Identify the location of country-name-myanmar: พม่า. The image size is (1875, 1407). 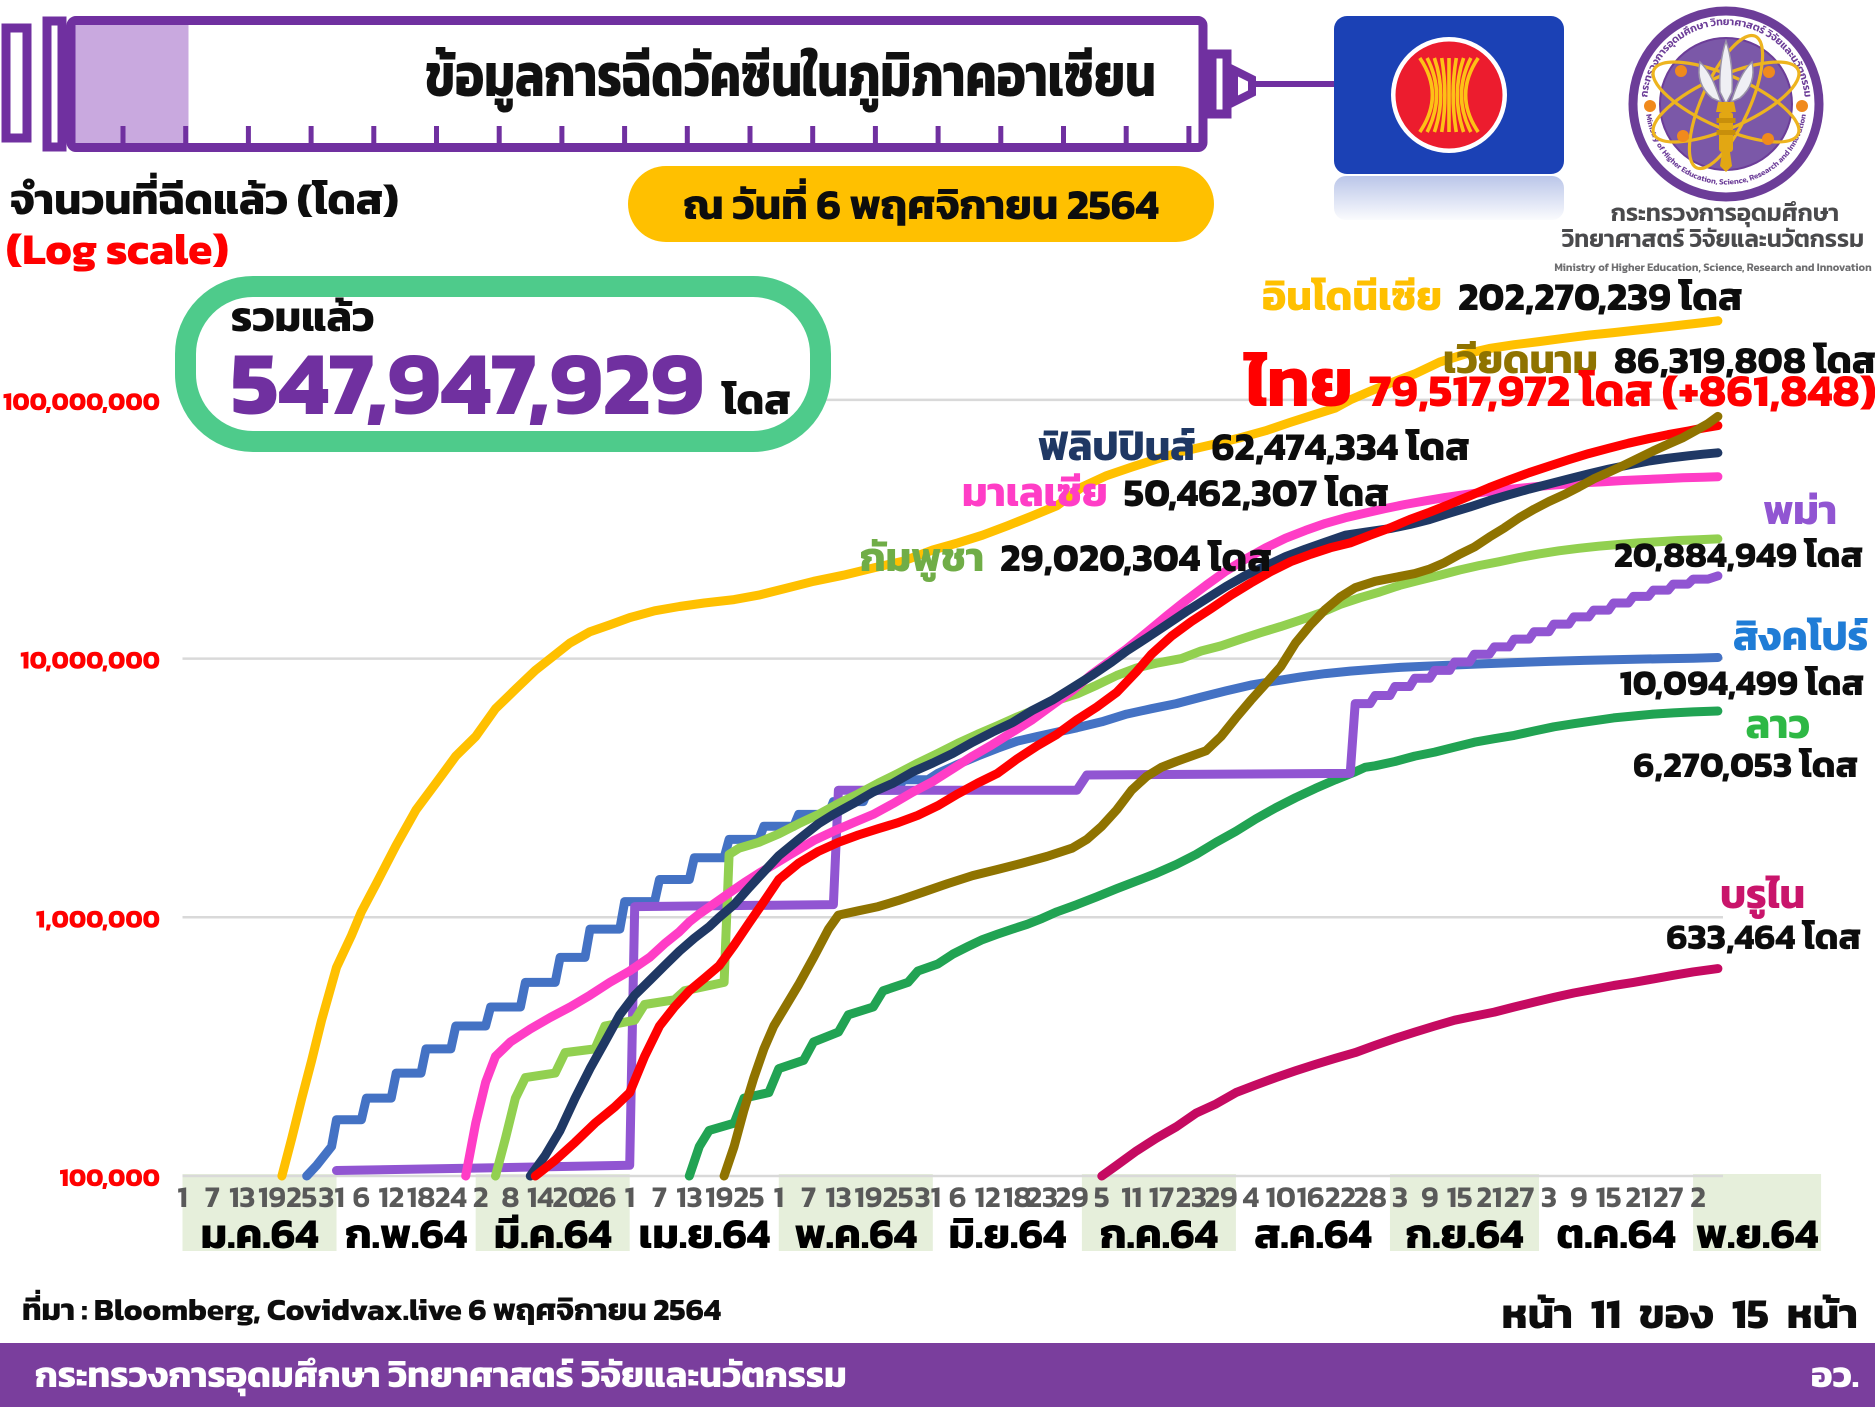
(1800, 509).